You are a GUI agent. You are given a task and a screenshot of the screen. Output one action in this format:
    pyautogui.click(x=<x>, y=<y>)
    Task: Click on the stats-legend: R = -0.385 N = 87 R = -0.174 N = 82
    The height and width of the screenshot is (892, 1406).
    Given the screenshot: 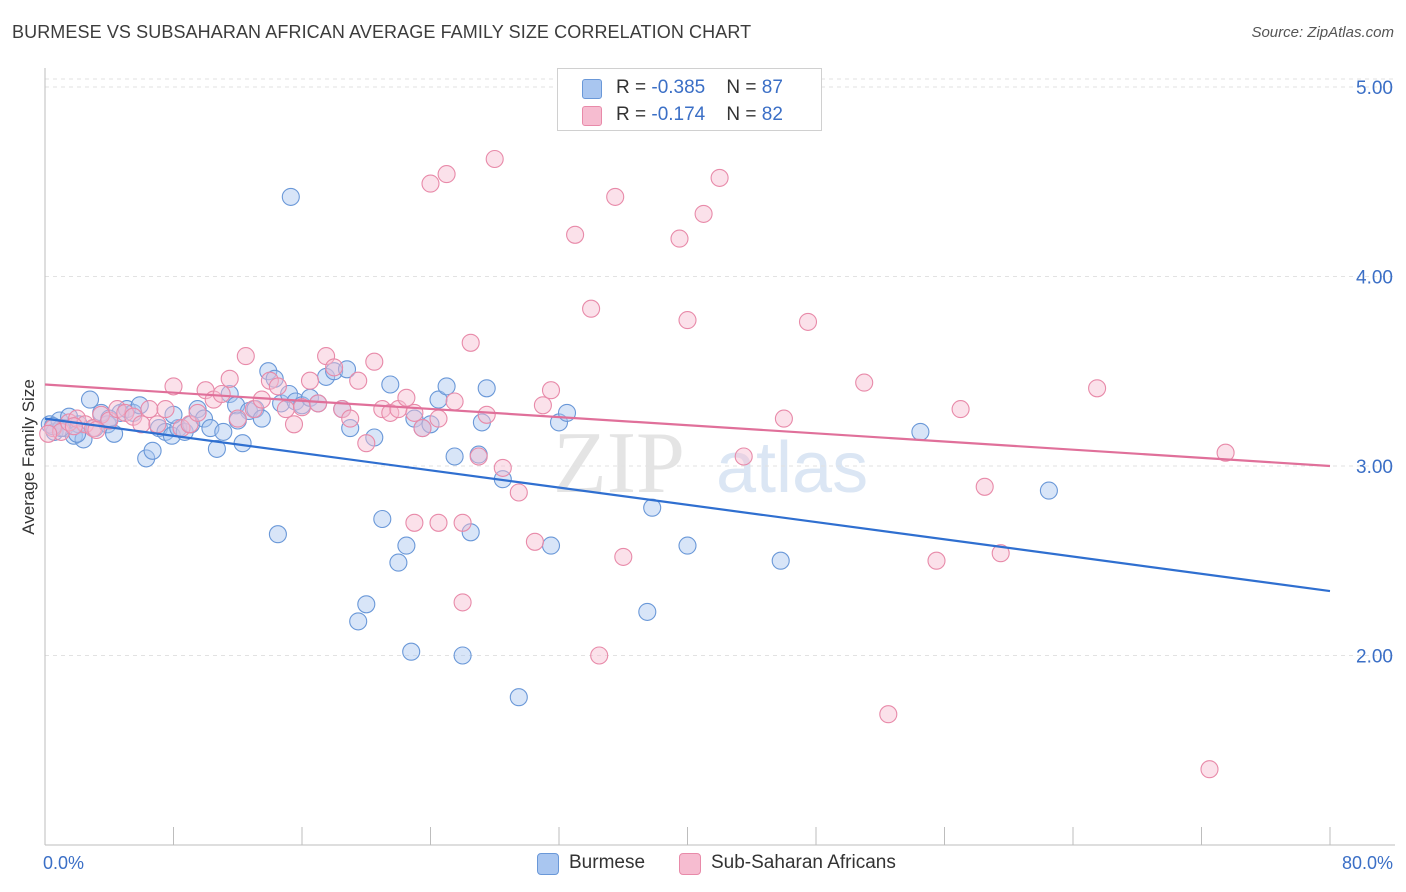 What is the action you would take?
    pyautogui.click(x=689, y=99)
    